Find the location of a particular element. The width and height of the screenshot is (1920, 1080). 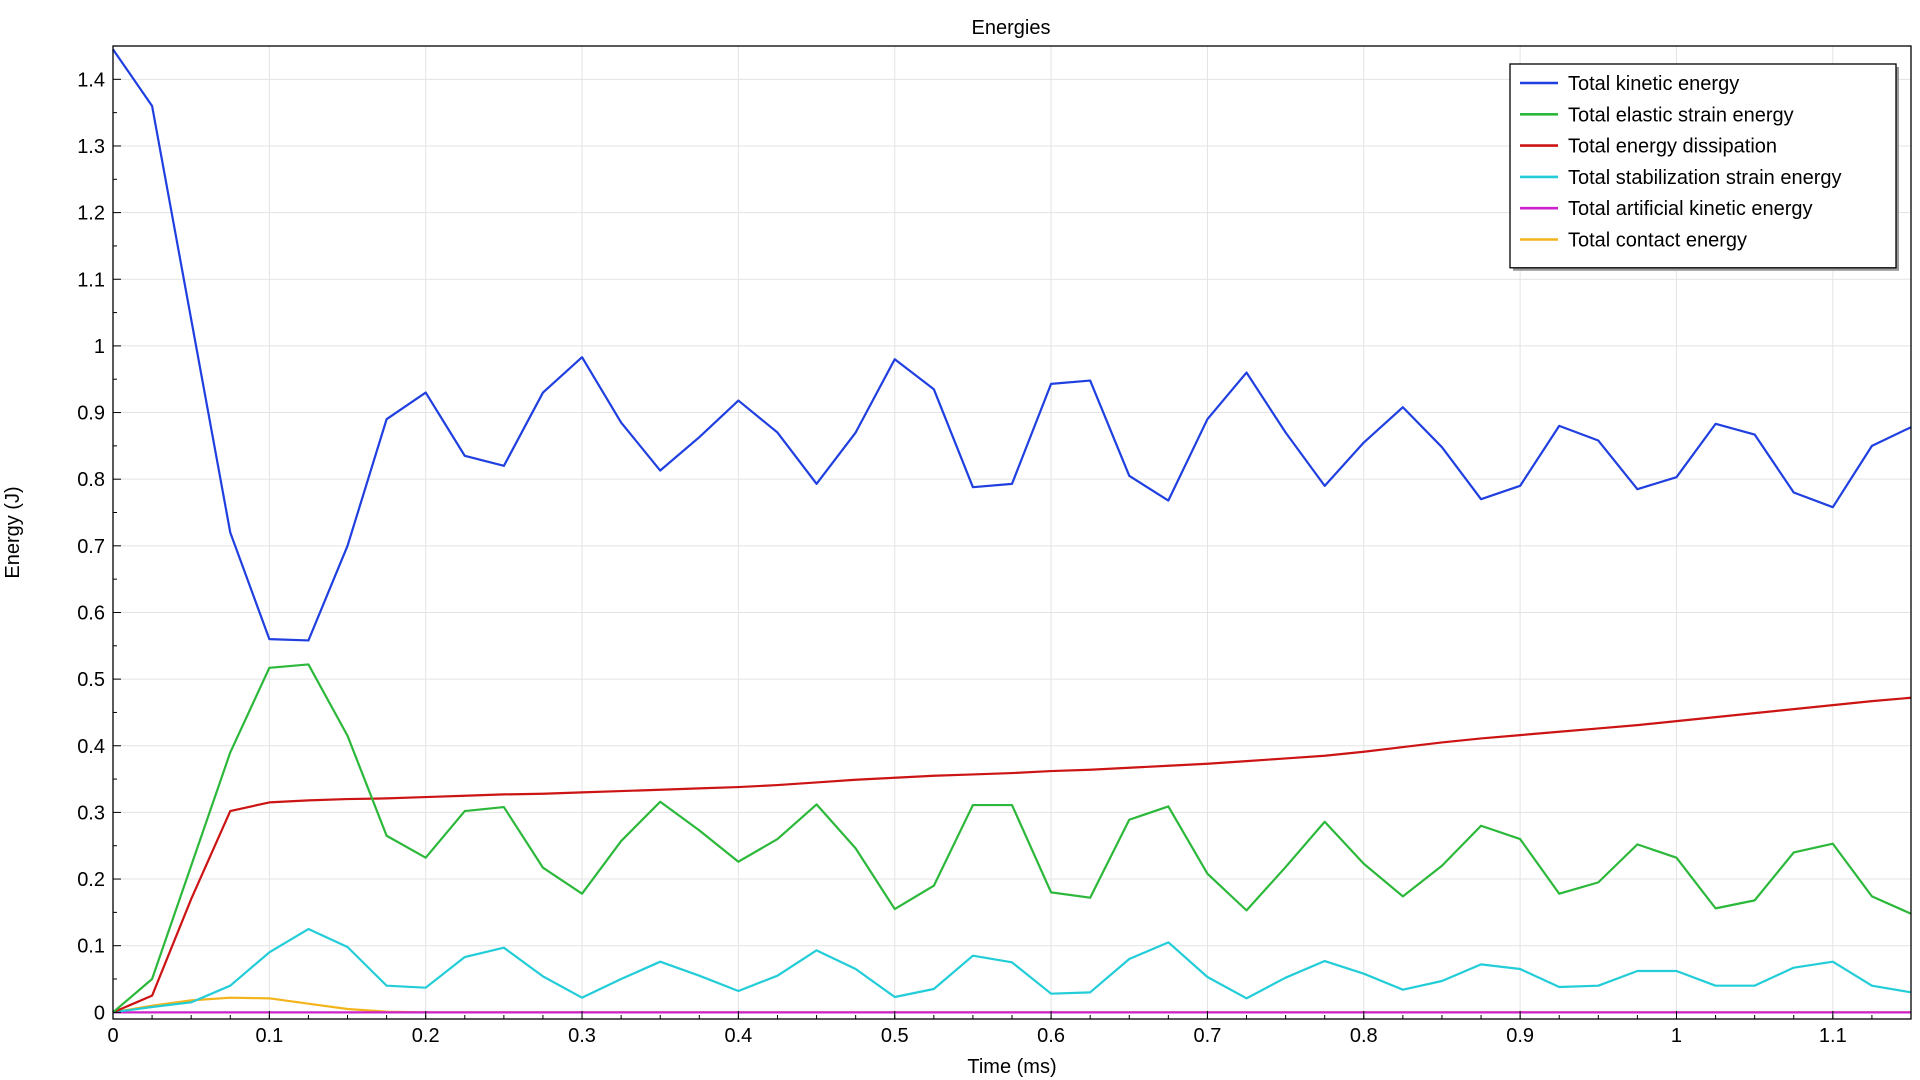

y-tick-label: 0.2 is located at coordinates (91, 880).